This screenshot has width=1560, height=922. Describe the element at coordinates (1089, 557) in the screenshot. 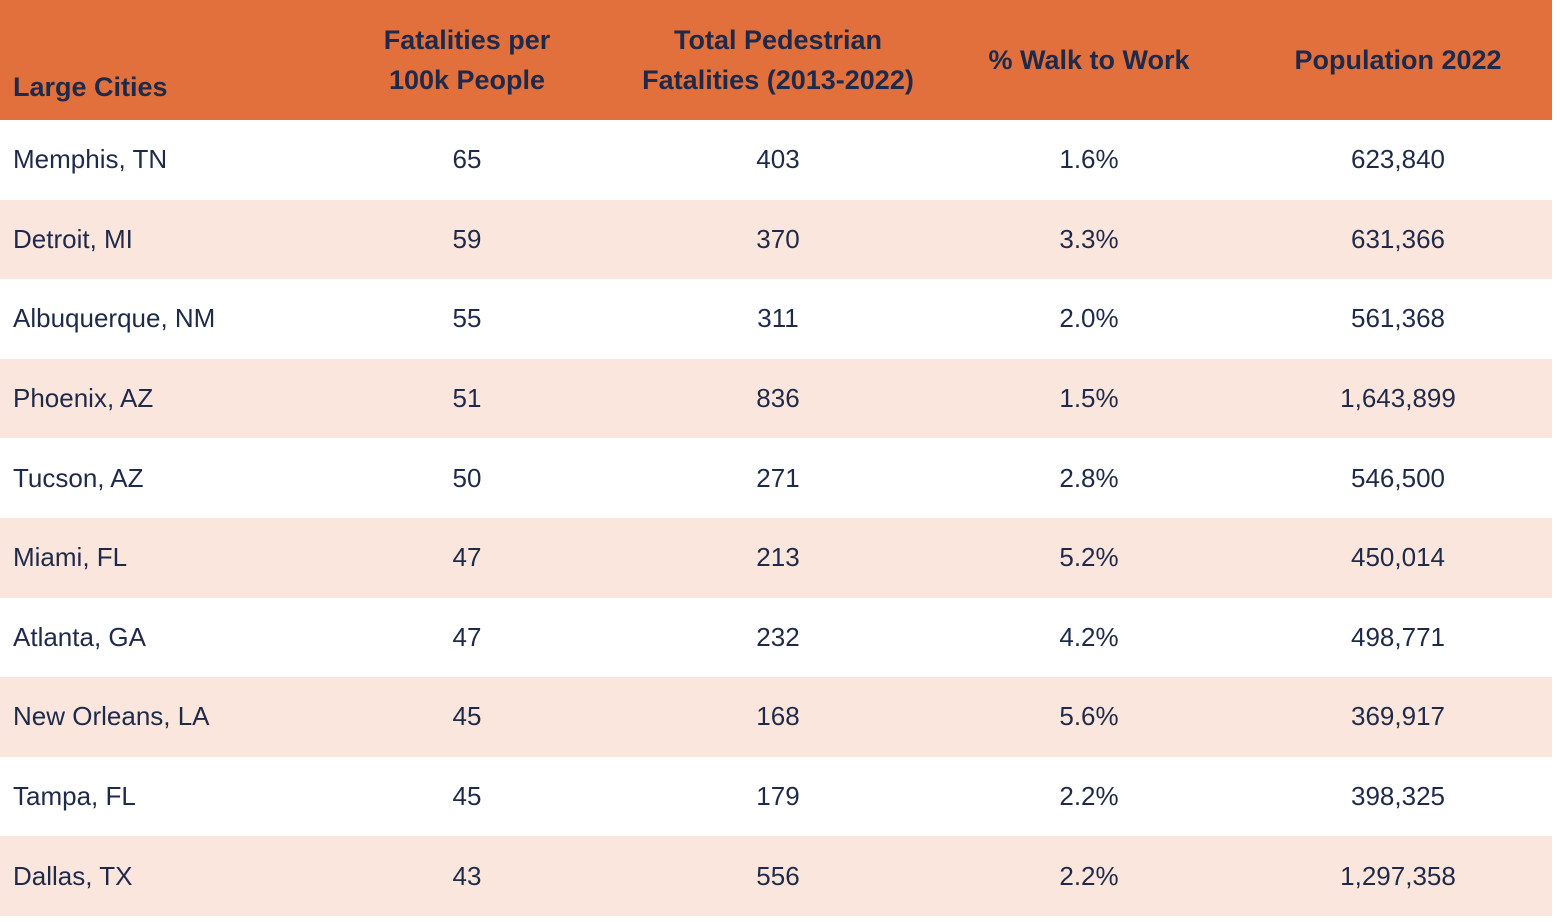

I see `cell-walk-to-work: 5.2%` at that location.